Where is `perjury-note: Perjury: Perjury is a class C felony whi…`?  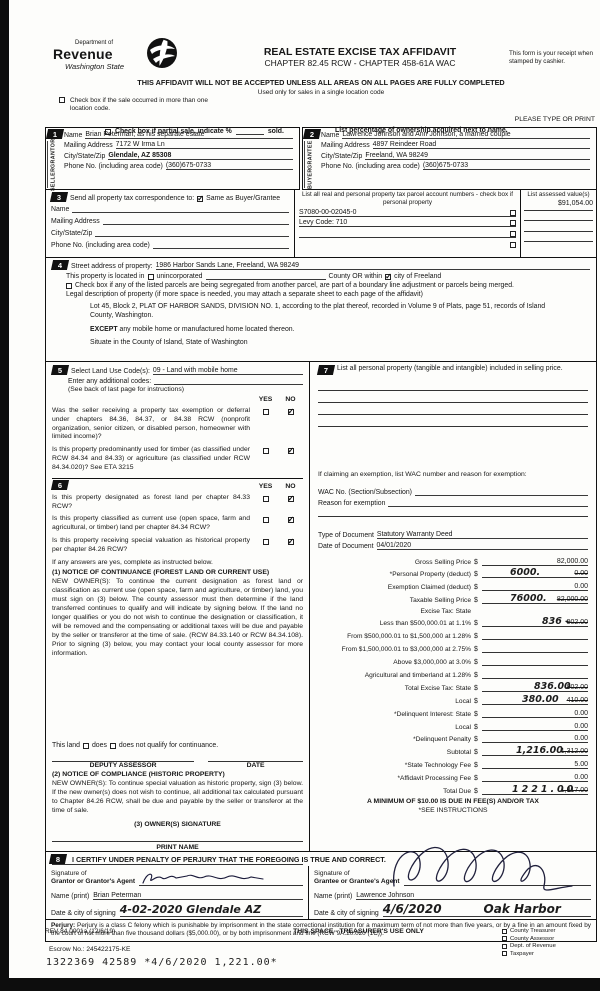
perjury-note: Perjury: Perjury is a class C felony whi… is located at coordinates (321, 930).